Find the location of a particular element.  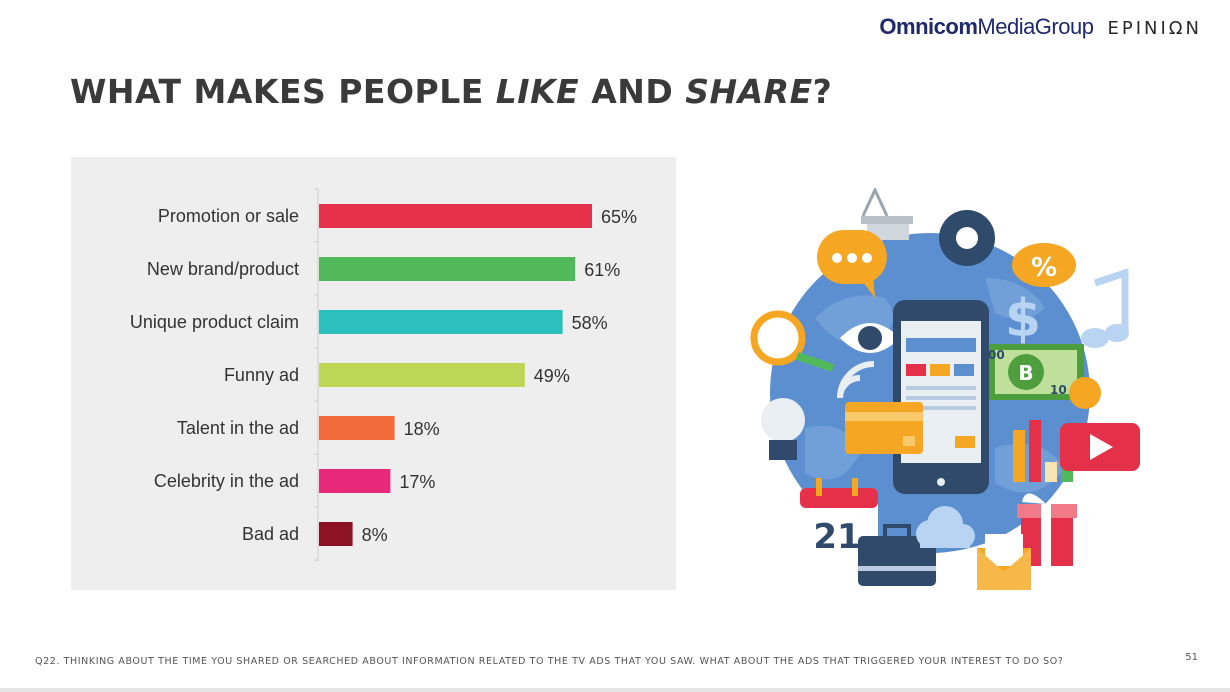

music-note-icon is located at coordinates (1105, 308).